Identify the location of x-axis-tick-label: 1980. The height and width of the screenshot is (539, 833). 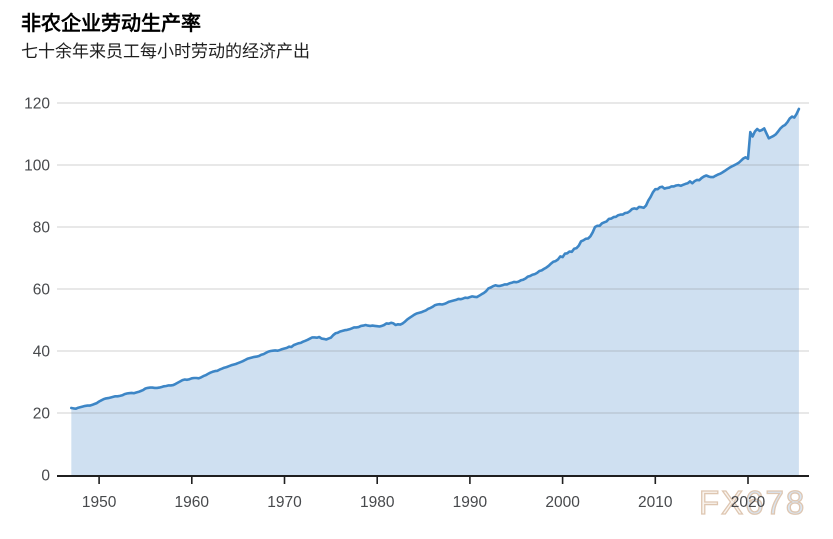
(377, 502).